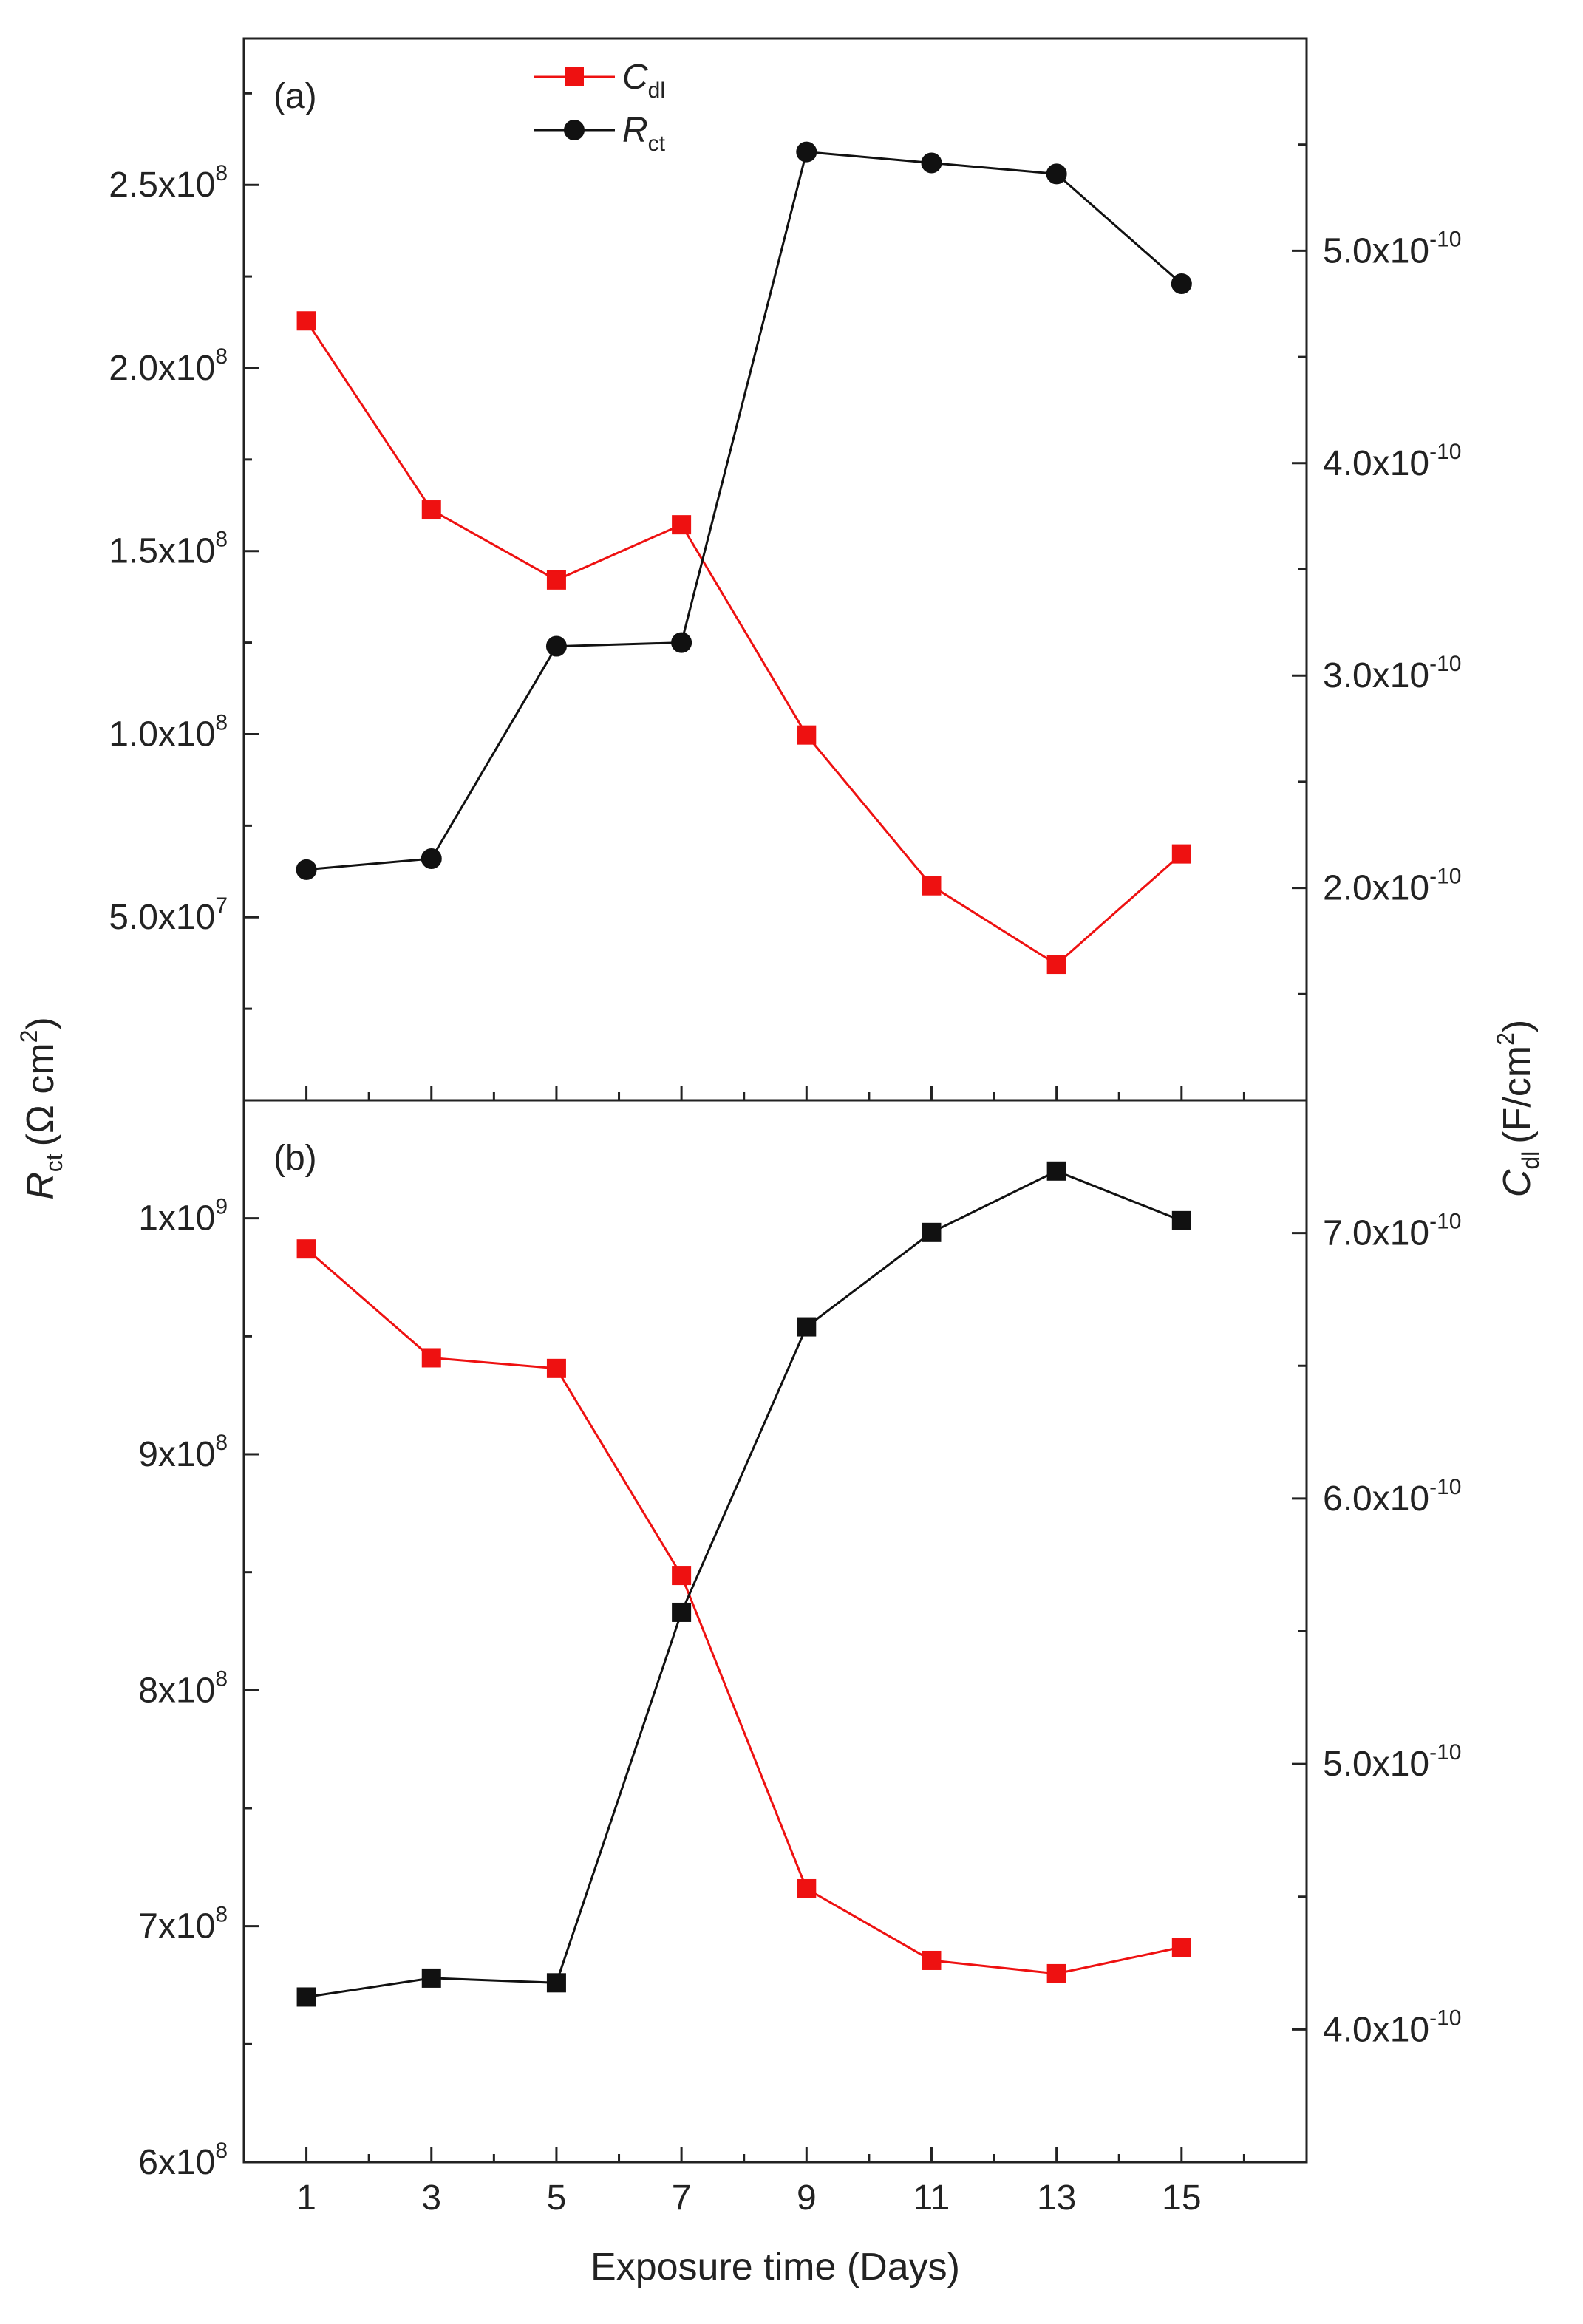 This screenshot has width=1583, height=2324. What do you see at coordinates (168, 549) in the screenshot?
I see `left-tick-label: 1.5x10⁸` at bounding box center [168, 549].